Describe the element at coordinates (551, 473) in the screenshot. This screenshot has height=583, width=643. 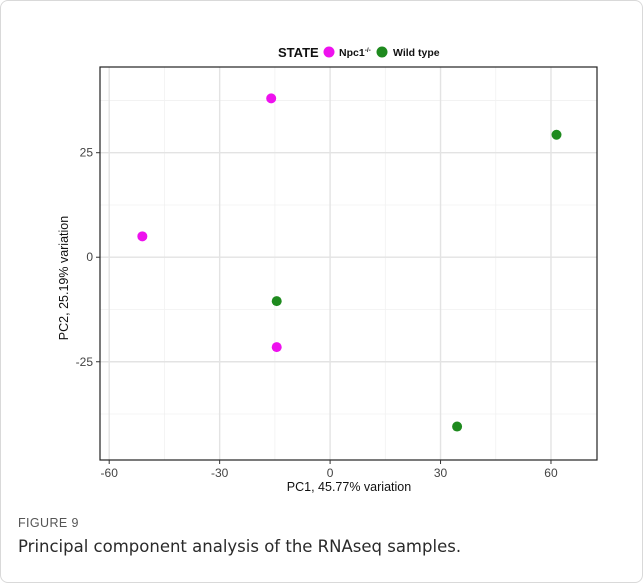
I see `x-tick-label: 60` at that location.